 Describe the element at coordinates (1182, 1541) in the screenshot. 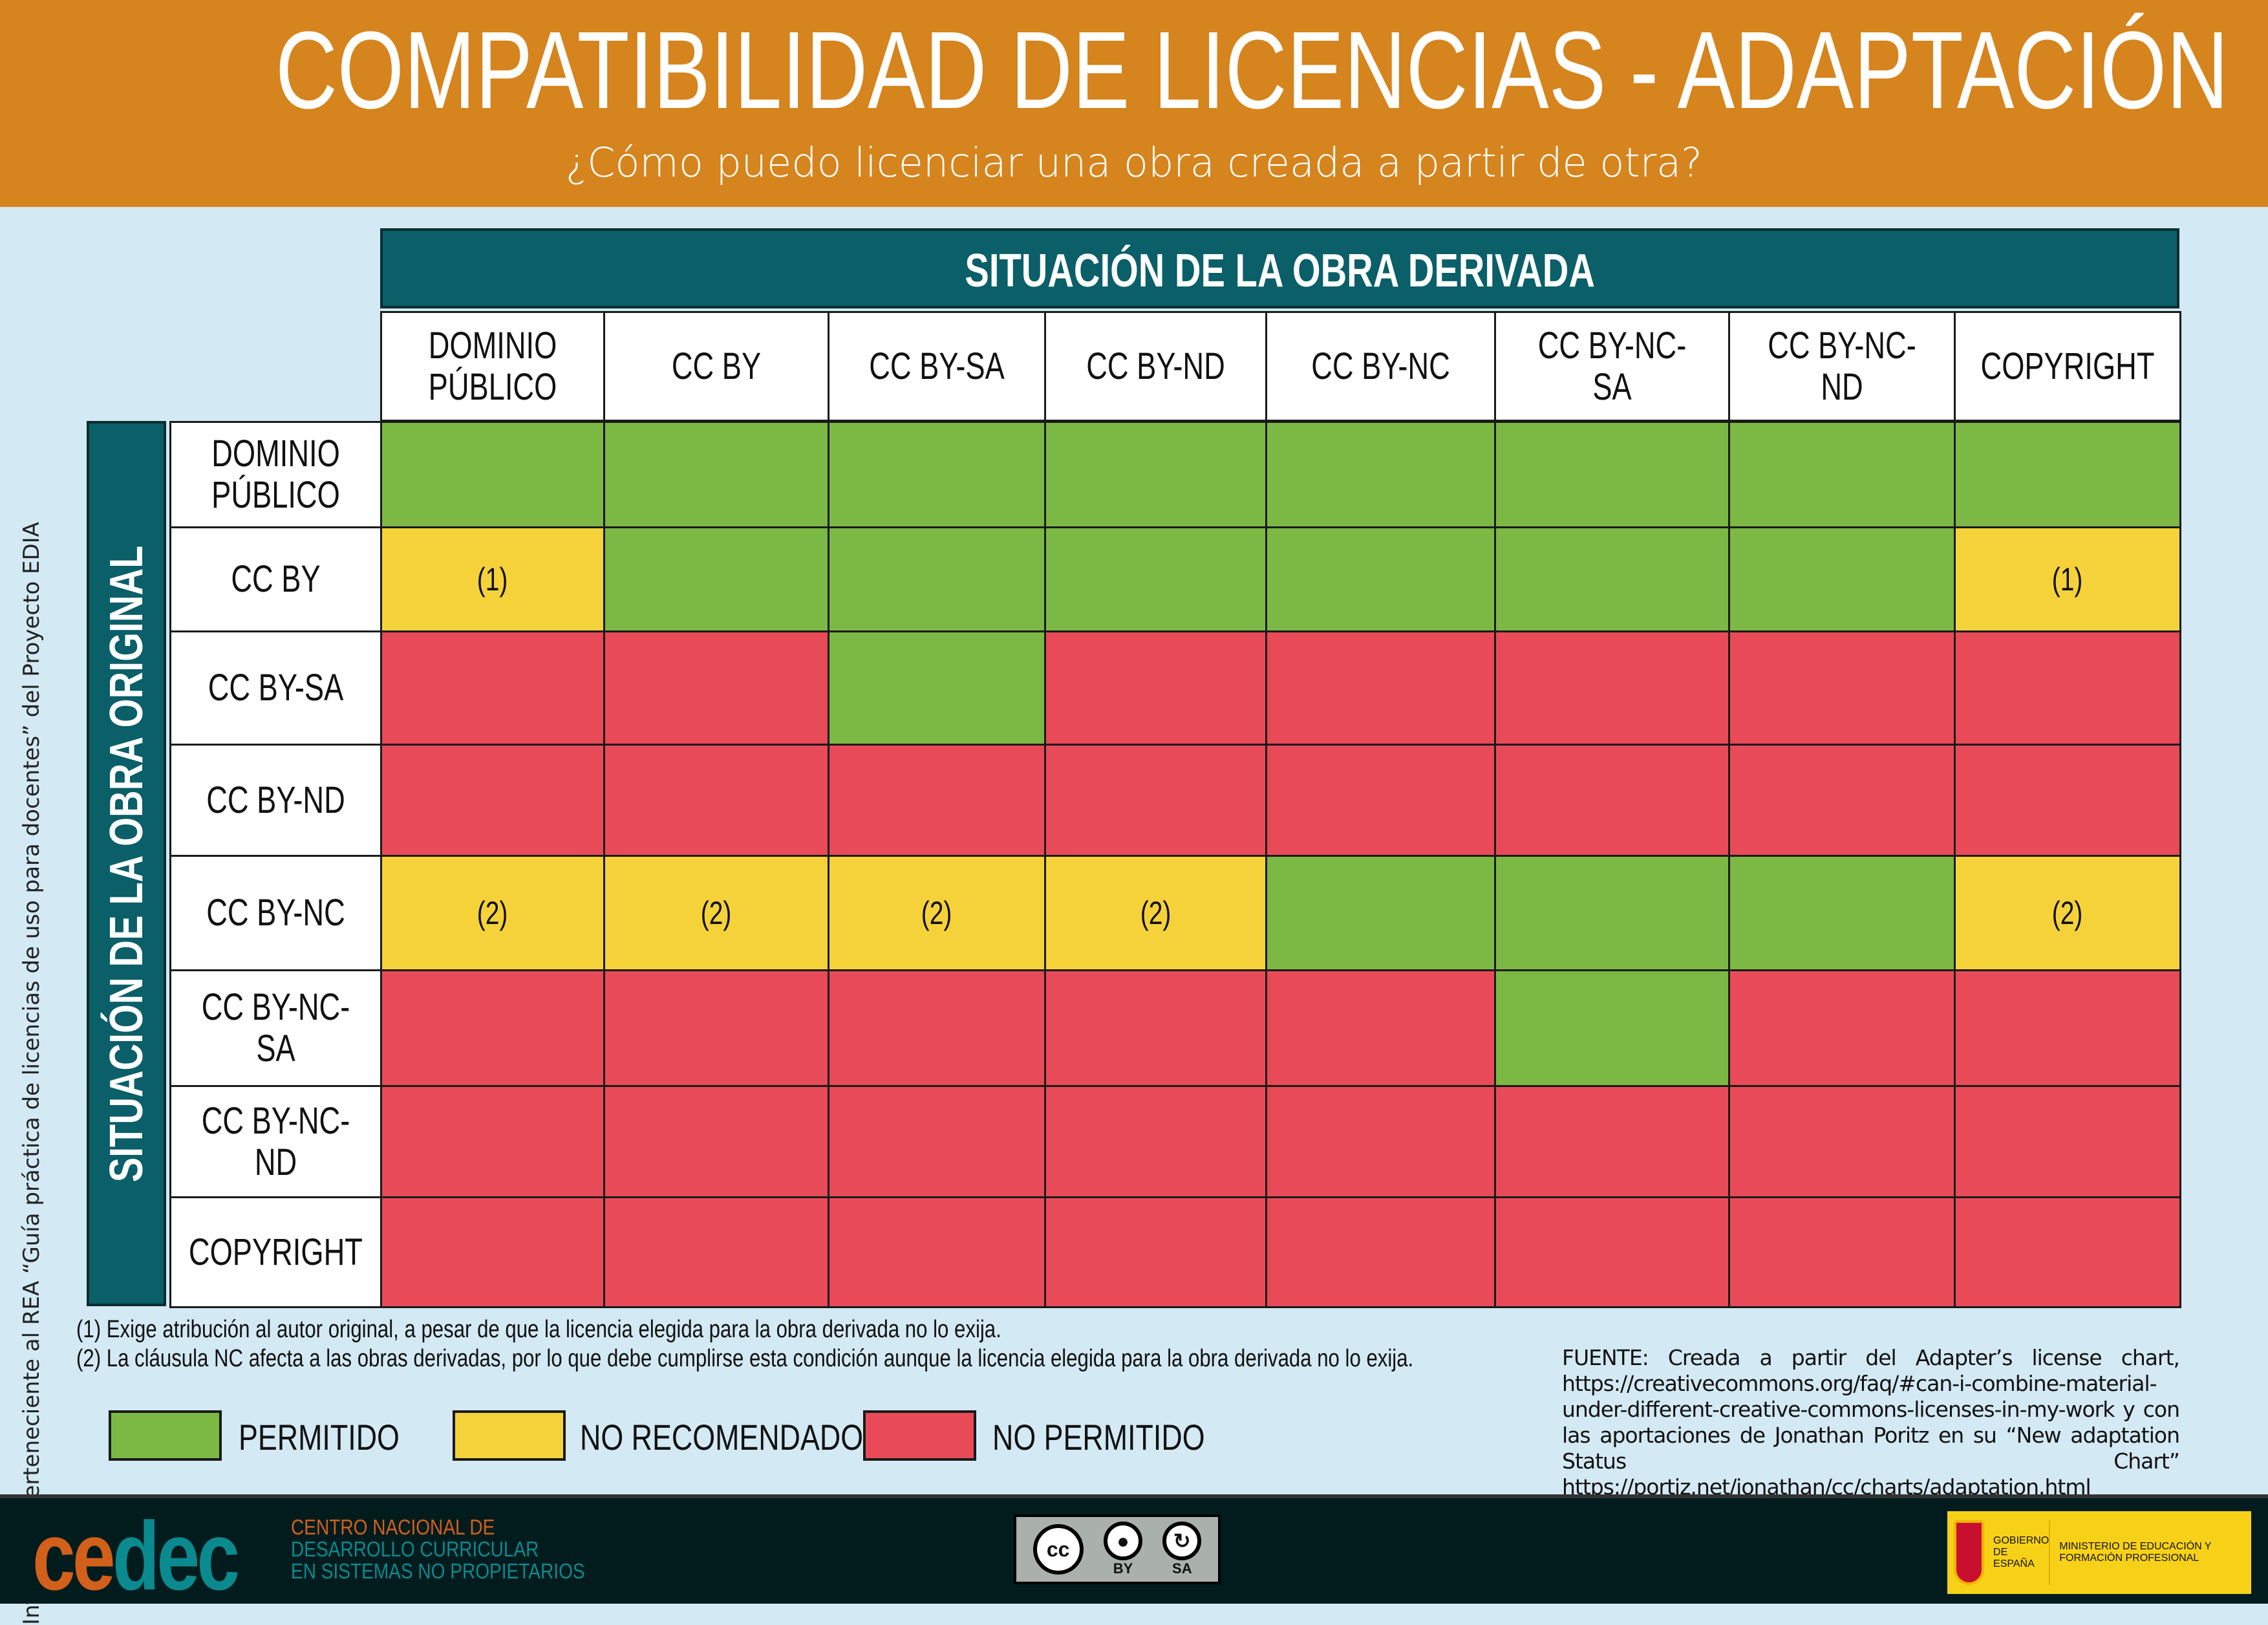

I see `share-alike-icon: ↻` at that location.